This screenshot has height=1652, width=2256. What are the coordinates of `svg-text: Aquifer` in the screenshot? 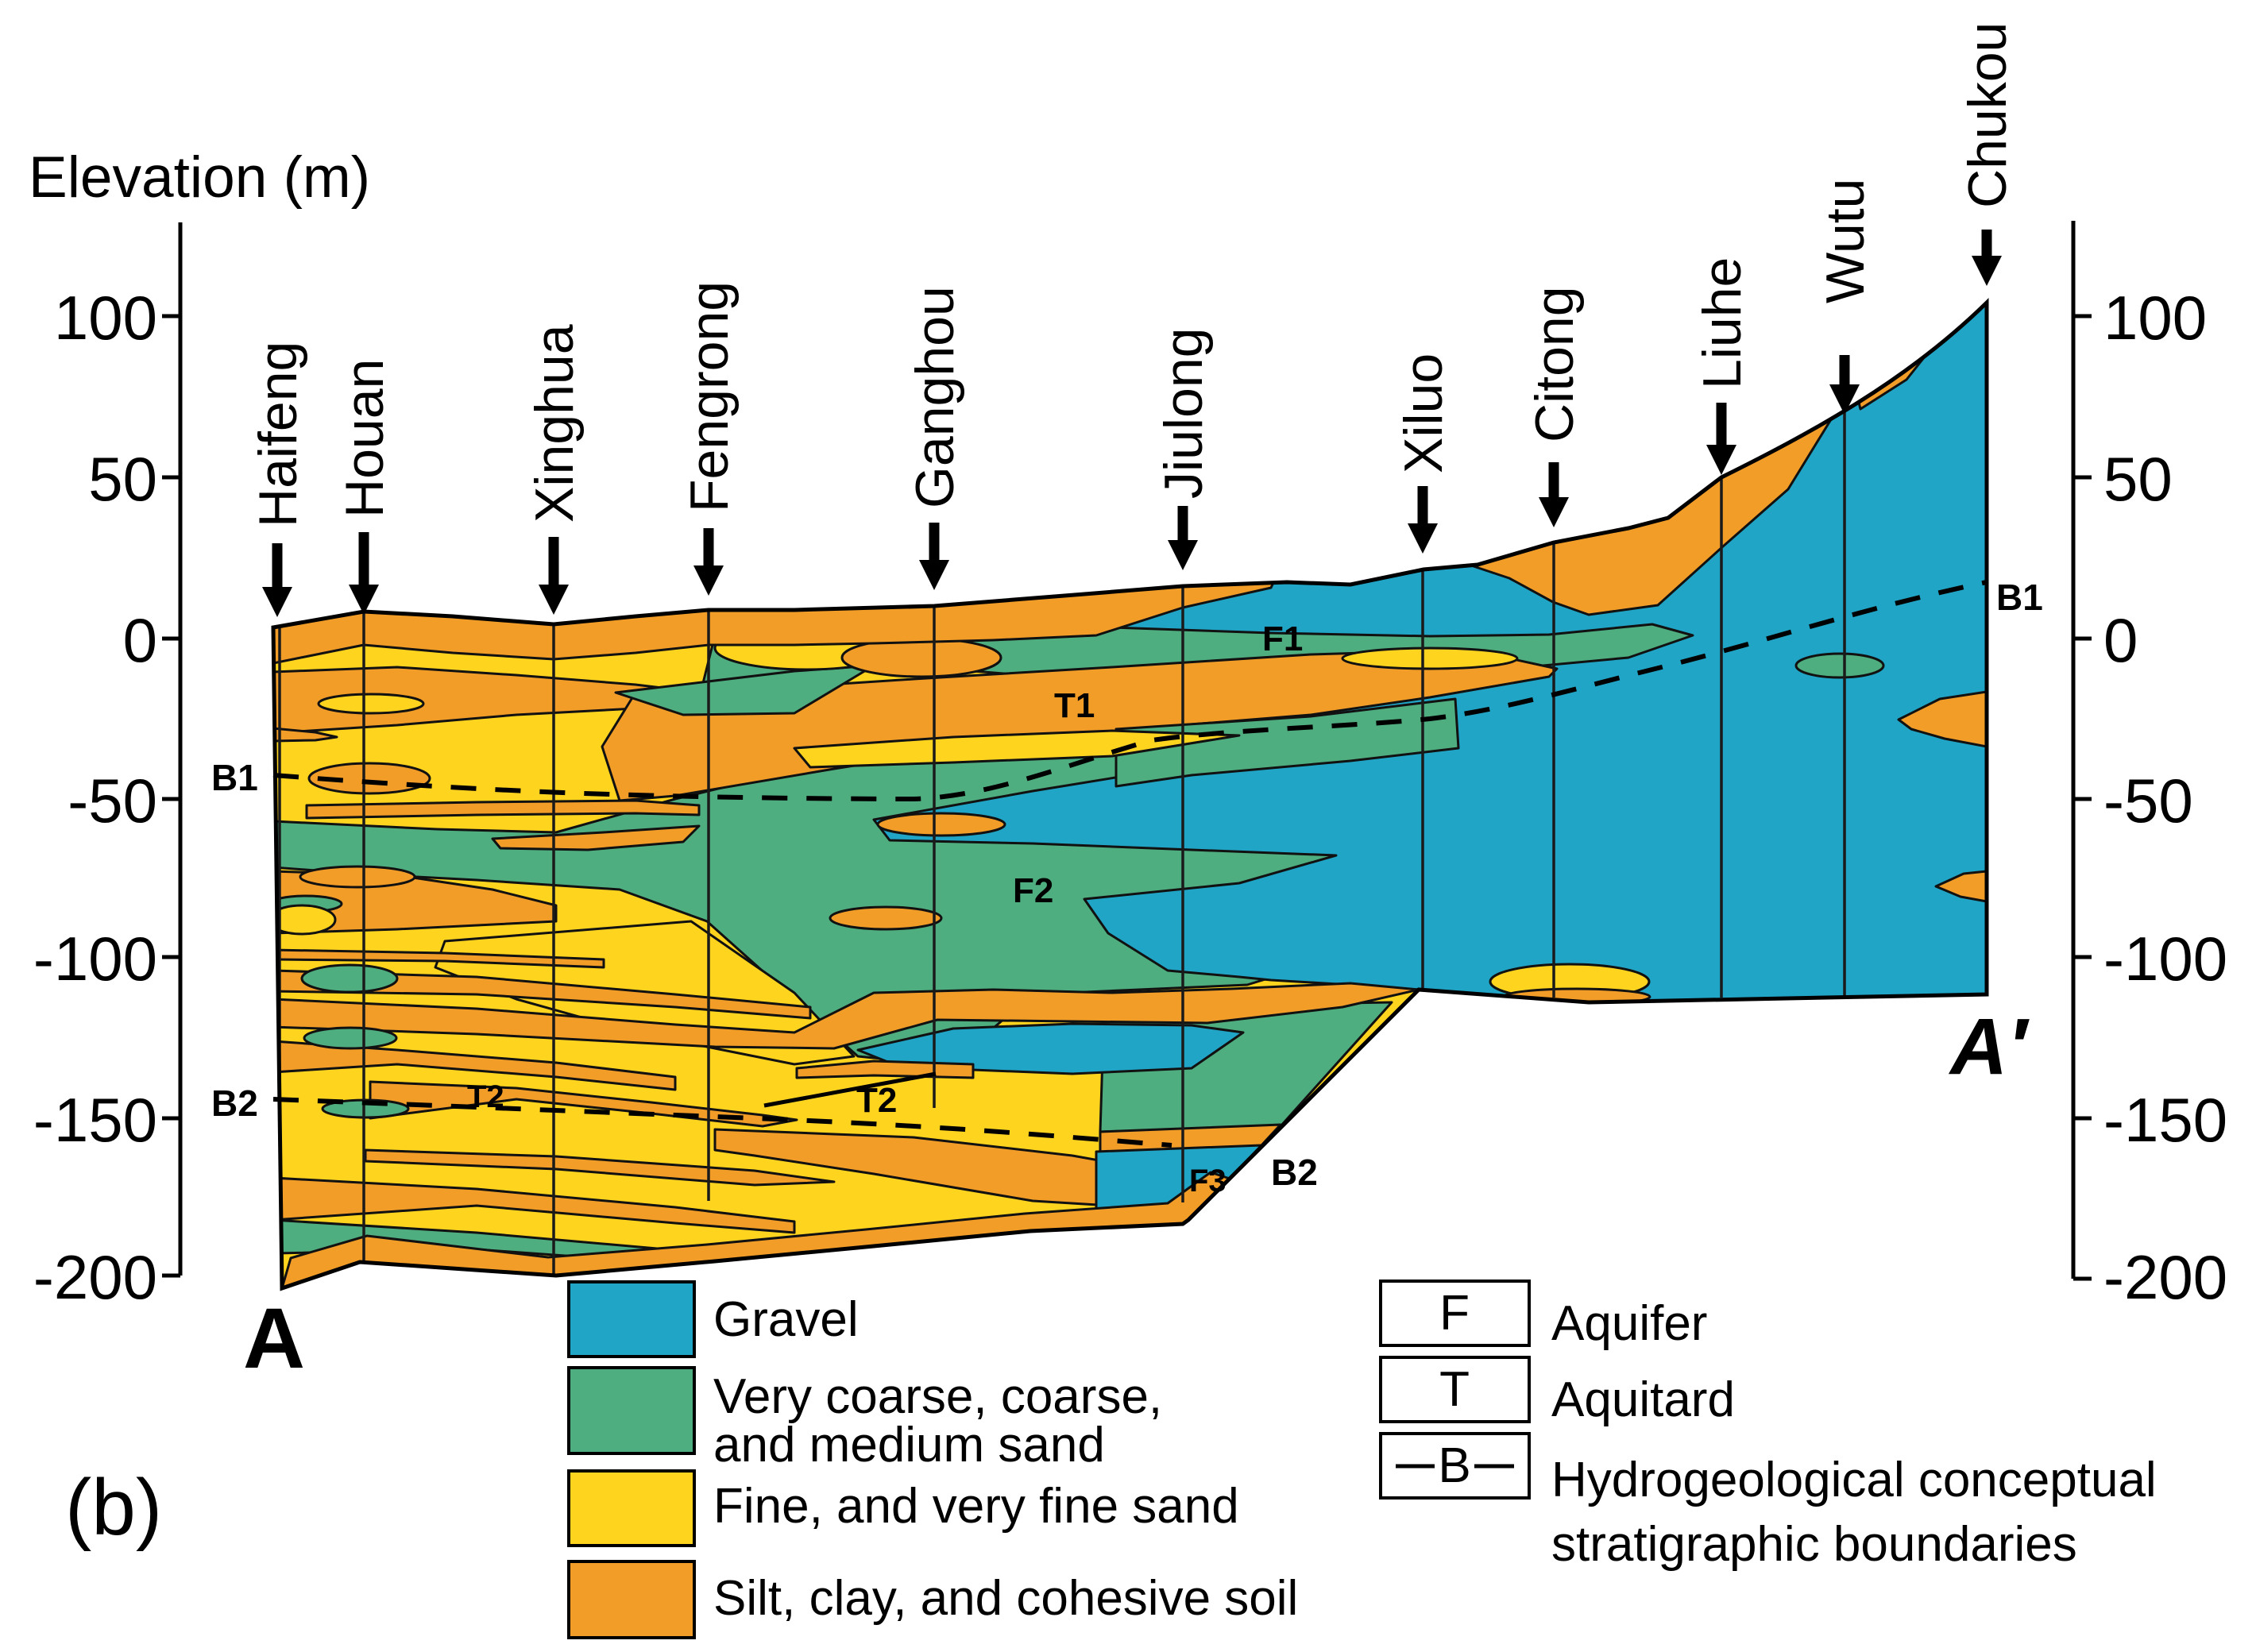 It's located at (1629, 1323).